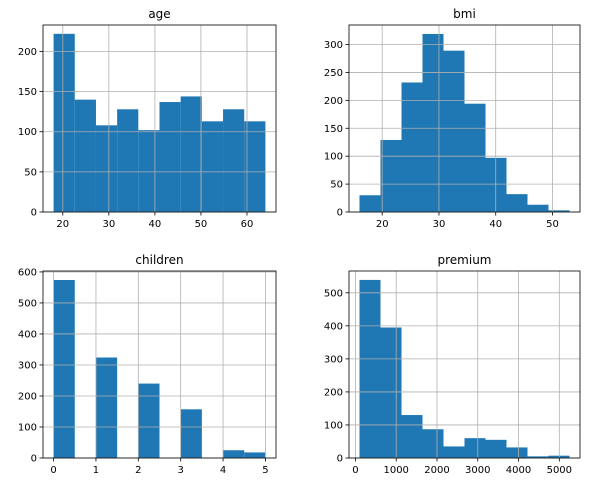 This screenshot has height=482, width=598. I want to click on x-tick-label: 1, so click(96, 470).